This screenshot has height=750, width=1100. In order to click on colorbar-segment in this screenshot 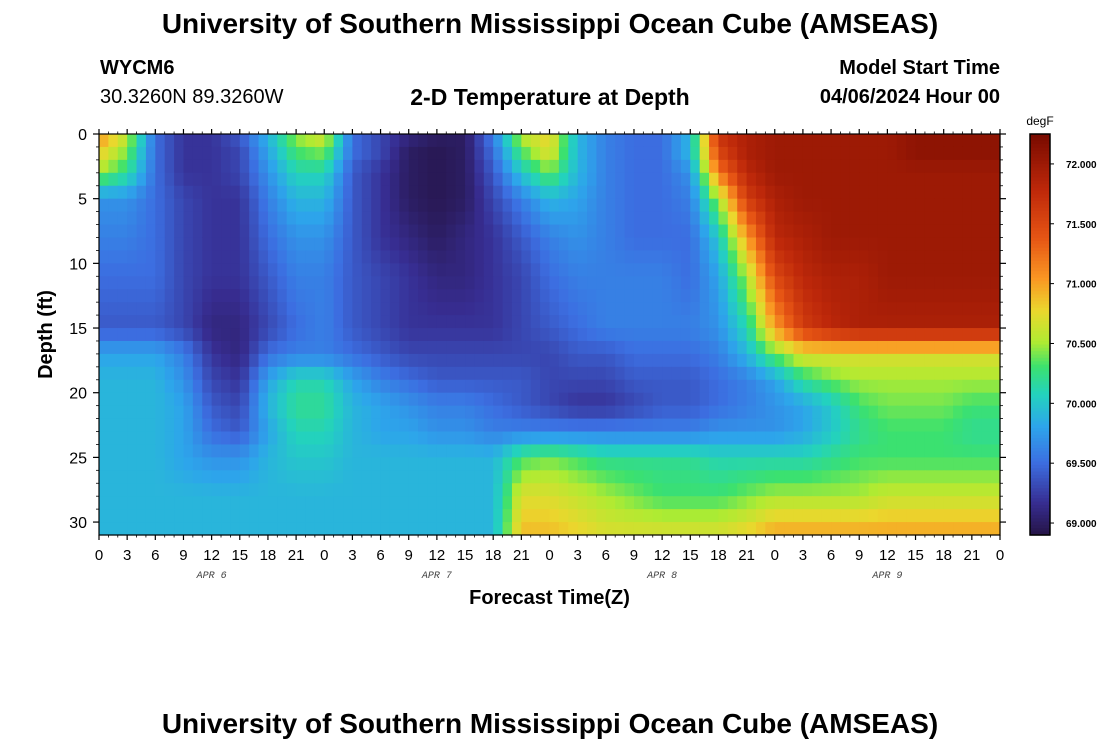, I will do `click(1040, 279)`.